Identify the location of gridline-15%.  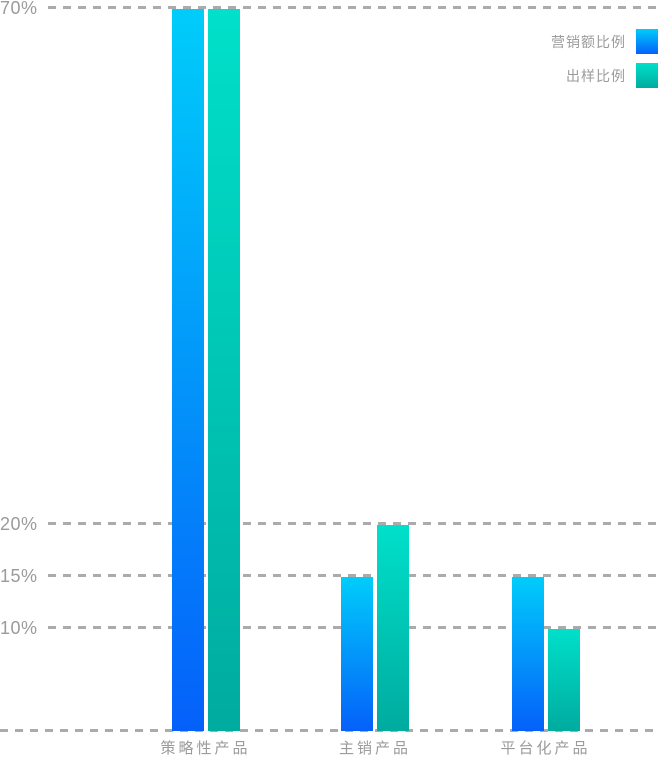
(352, 576).